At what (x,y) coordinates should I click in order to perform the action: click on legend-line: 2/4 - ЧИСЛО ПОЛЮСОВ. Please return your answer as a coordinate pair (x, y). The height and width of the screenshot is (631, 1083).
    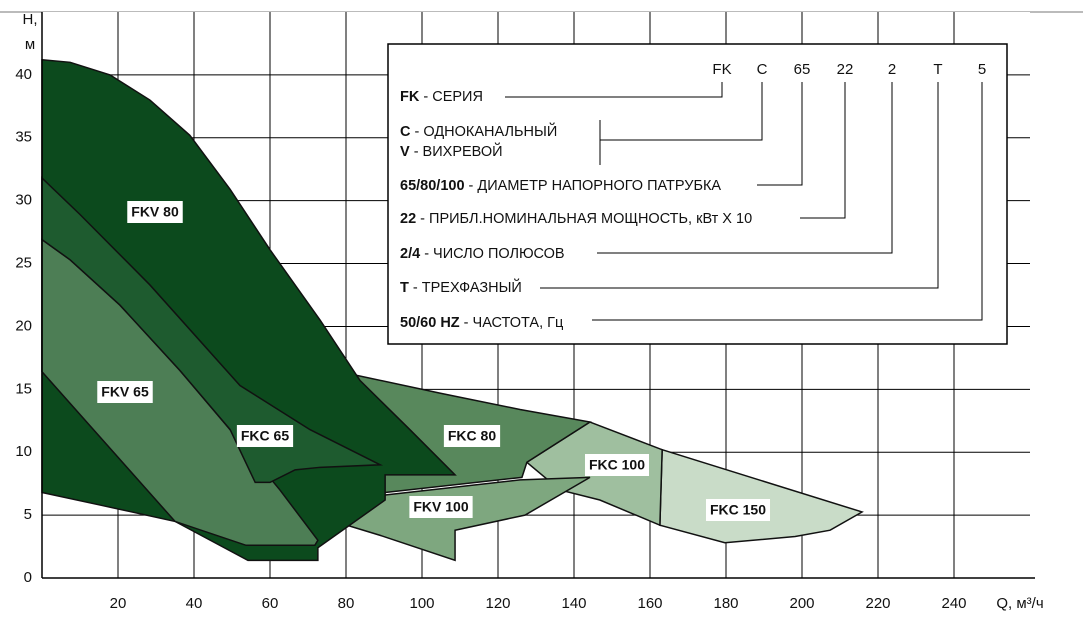
    Looking at the image, I should click on (482, 254).